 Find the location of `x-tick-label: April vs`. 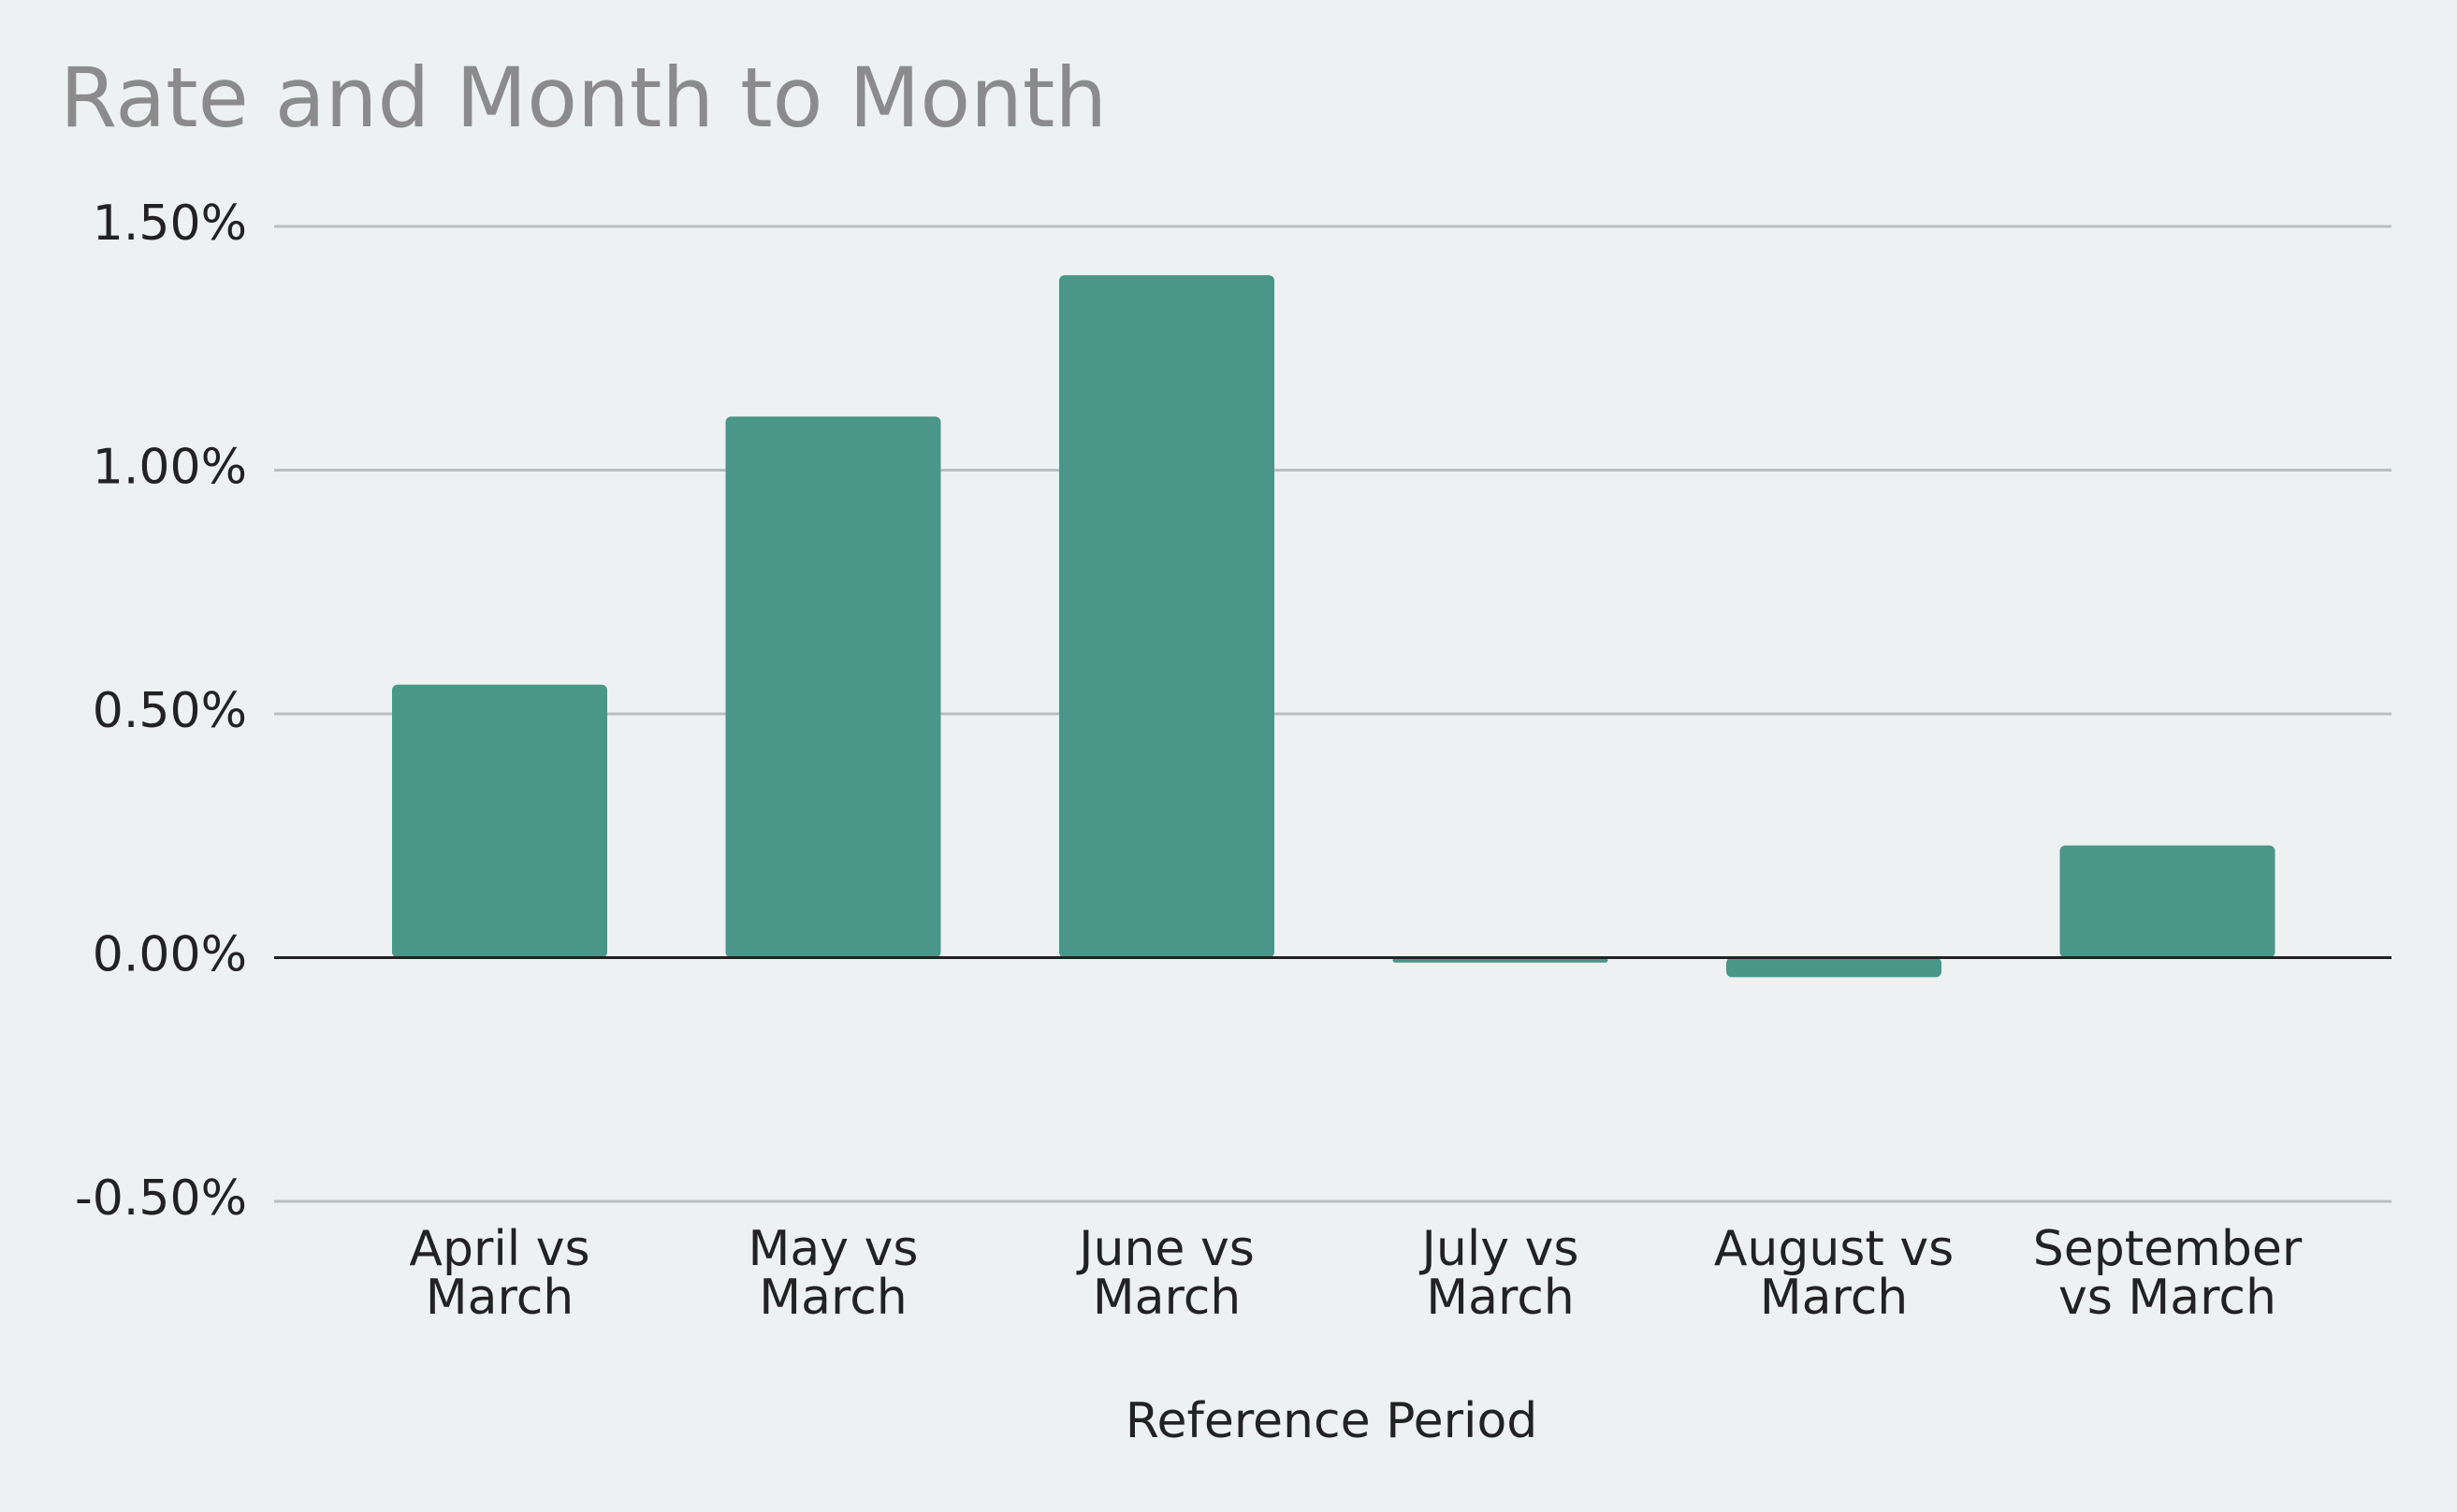

x-tick-label: April vs is located at coordinates (499, 1249).